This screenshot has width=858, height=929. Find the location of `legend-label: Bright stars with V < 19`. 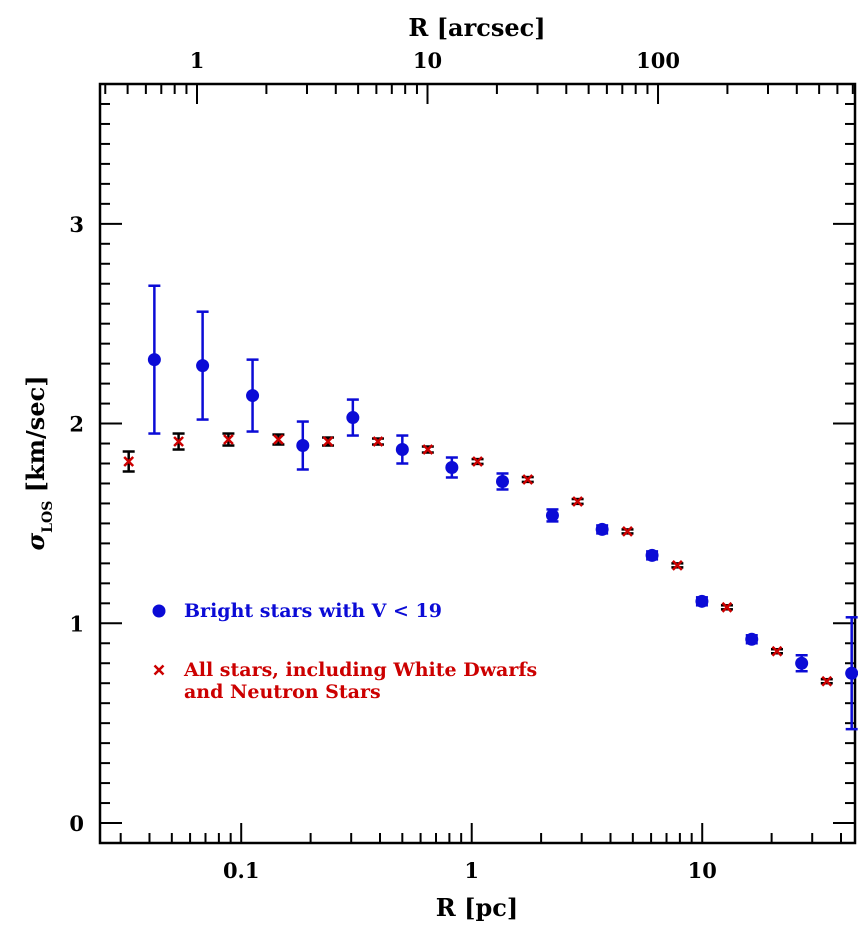

legend-label: Bright stars with V < 19 is located at coordinates (313, 611).